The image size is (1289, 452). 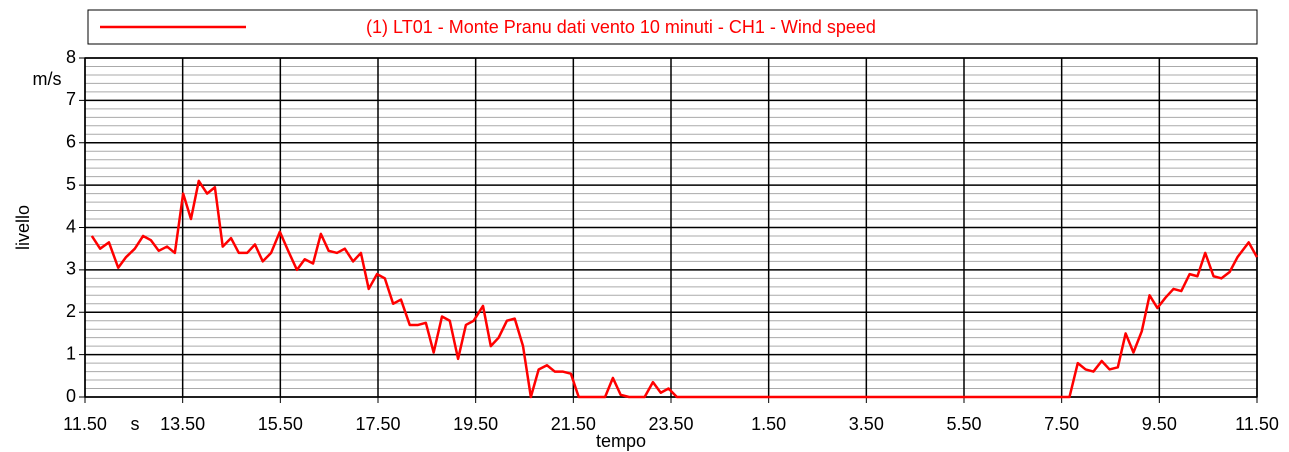 What do you see at coordinates (71, 99) in the screenshot?
I see `y-tick-label: 7` at bounding box center [71, 99].